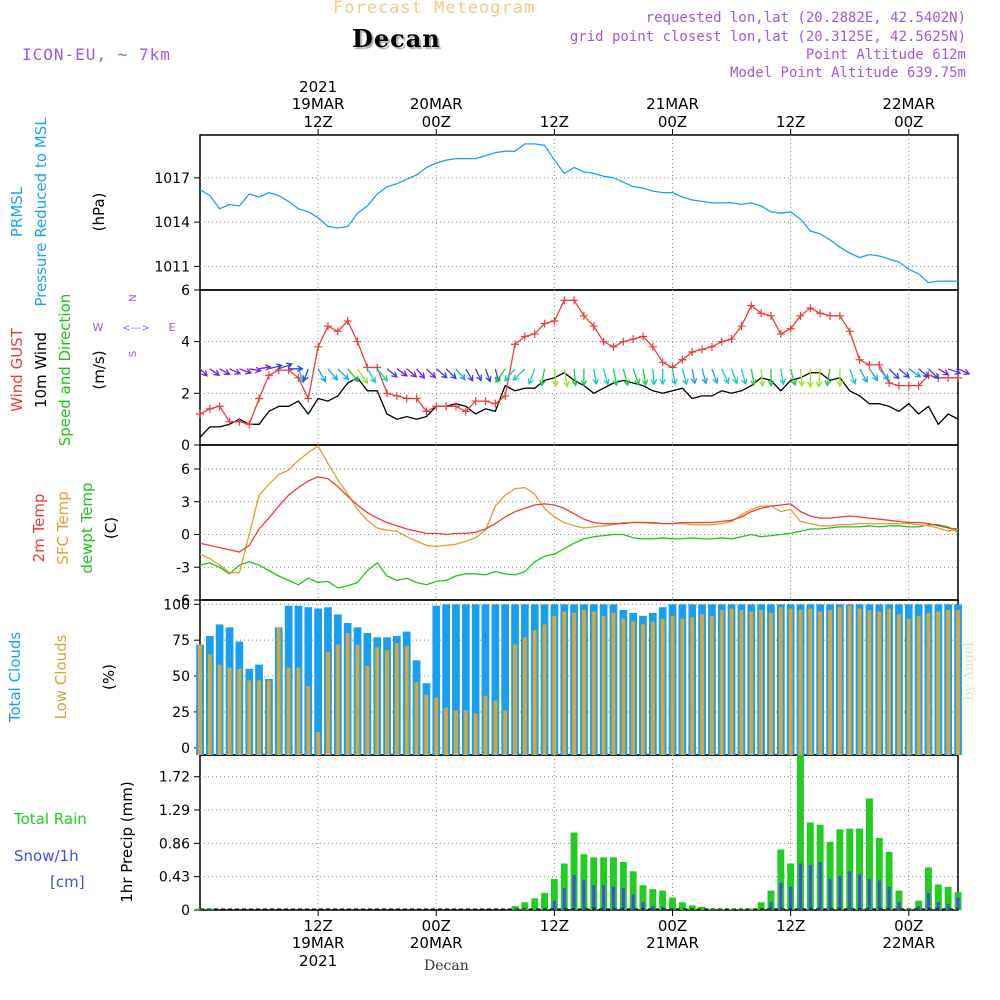 This screenshot has width=1000, height=1000. What do you see at coordinates (183, 601) in the screenshot?
I see `temperature-ytick-label: -6` at bounding box center [183, 601].